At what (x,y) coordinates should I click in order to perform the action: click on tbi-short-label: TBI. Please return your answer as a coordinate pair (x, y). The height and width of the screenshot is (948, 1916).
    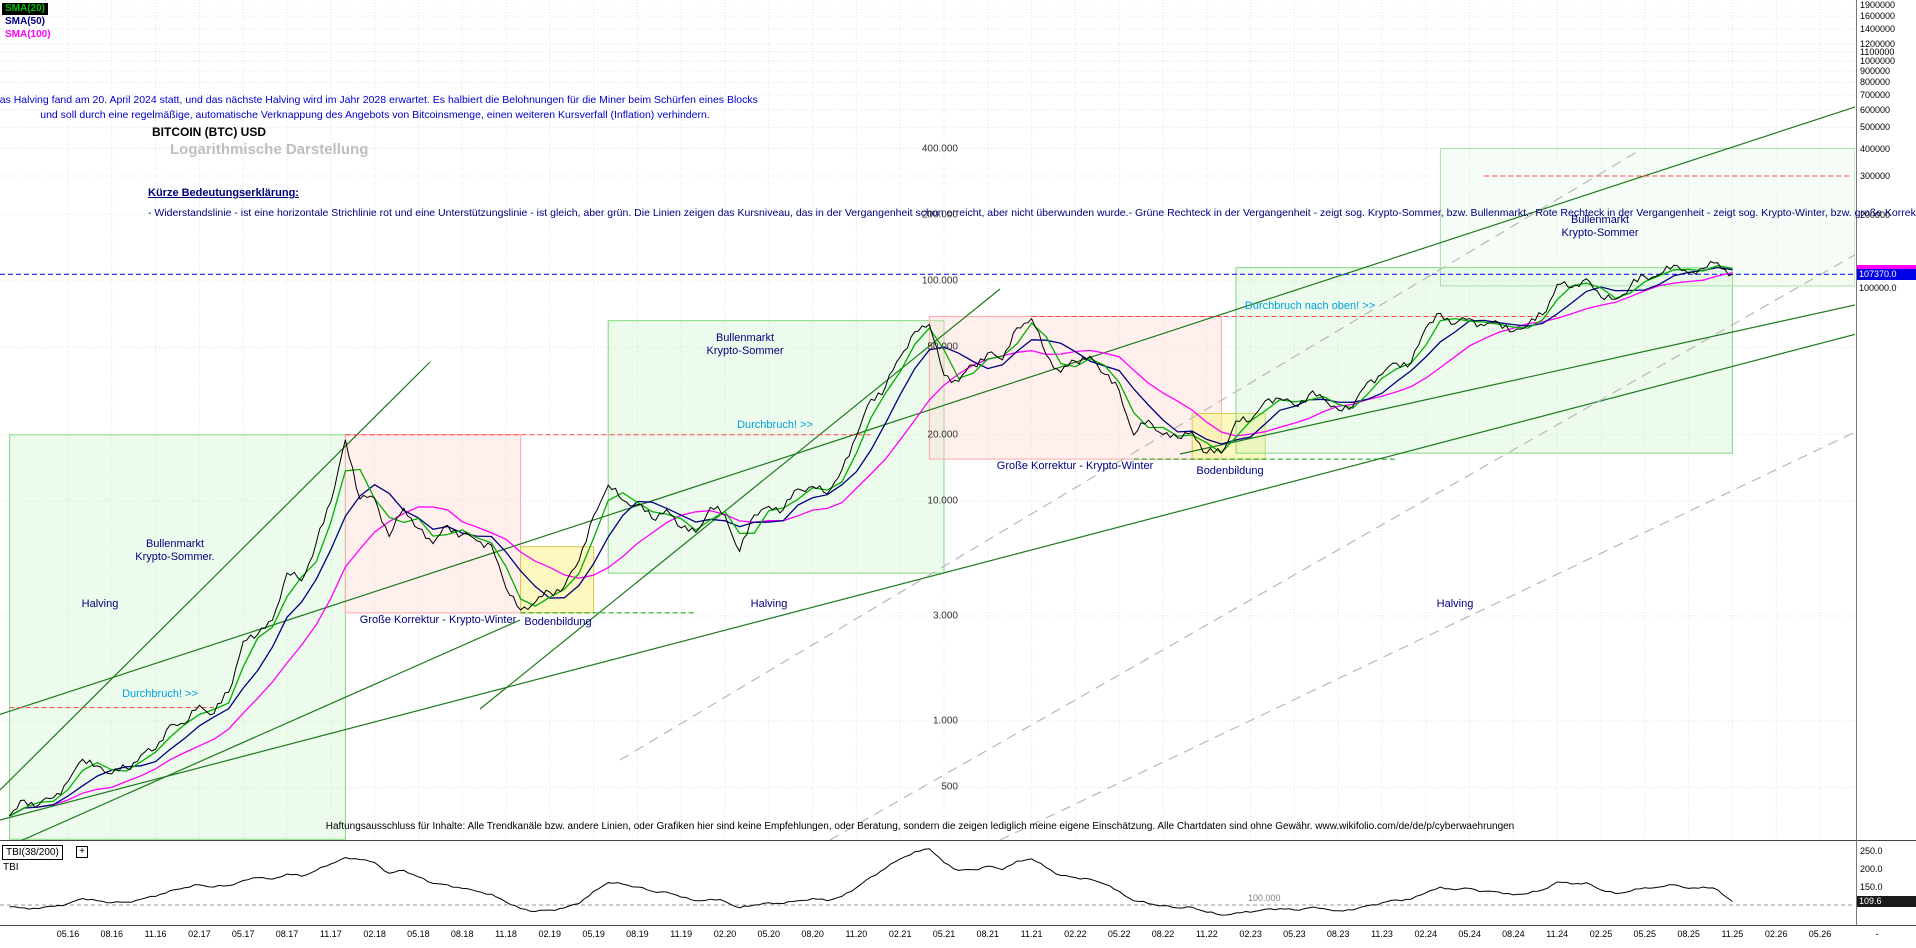
    Looking at the image, I should click on (11, 867).